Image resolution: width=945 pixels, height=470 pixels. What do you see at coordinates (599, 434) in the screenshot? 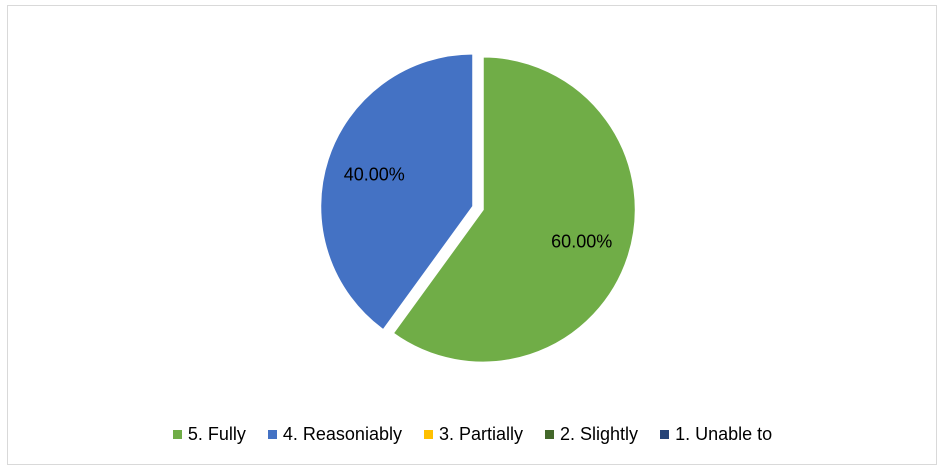
I see `legend-label-slightly: 2. Slightly` at bounding box center [599, 434].